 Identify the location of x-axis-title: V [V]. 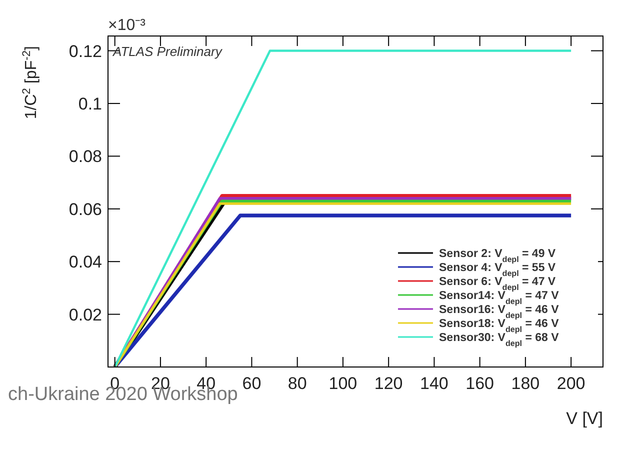
(584, 418).